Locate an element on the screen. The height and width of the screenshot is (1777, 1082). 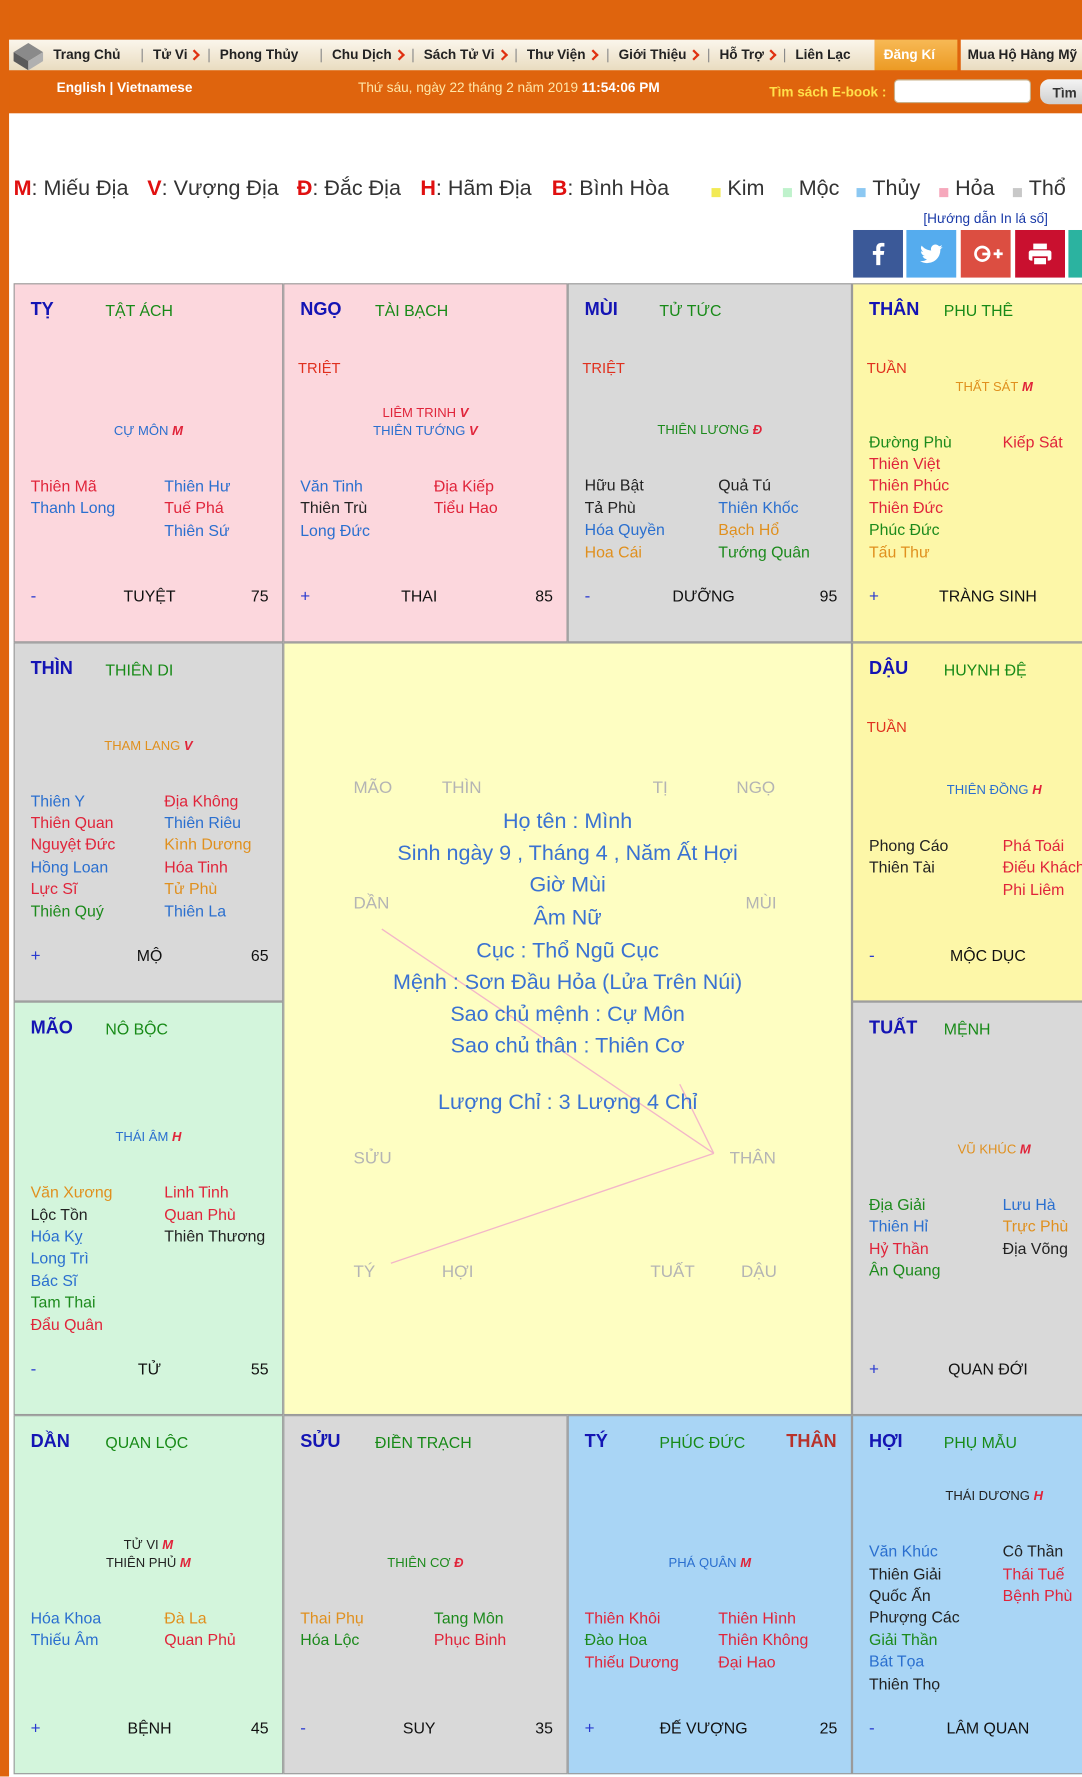
print-button is located at coordinates (1040, 253).